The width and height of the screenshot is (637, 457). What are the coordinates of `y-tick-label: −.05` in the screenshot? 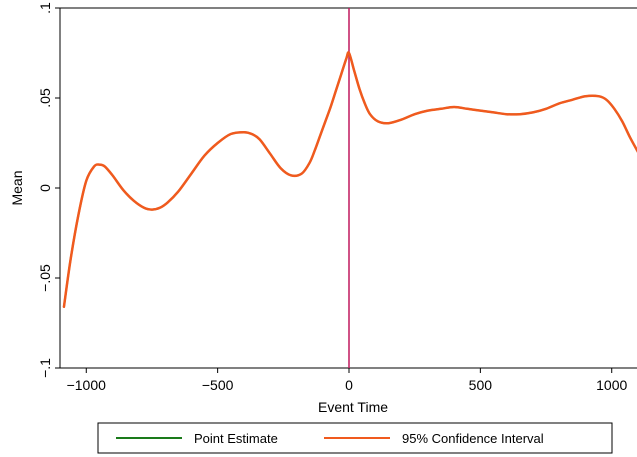 It's located at (45, 278).